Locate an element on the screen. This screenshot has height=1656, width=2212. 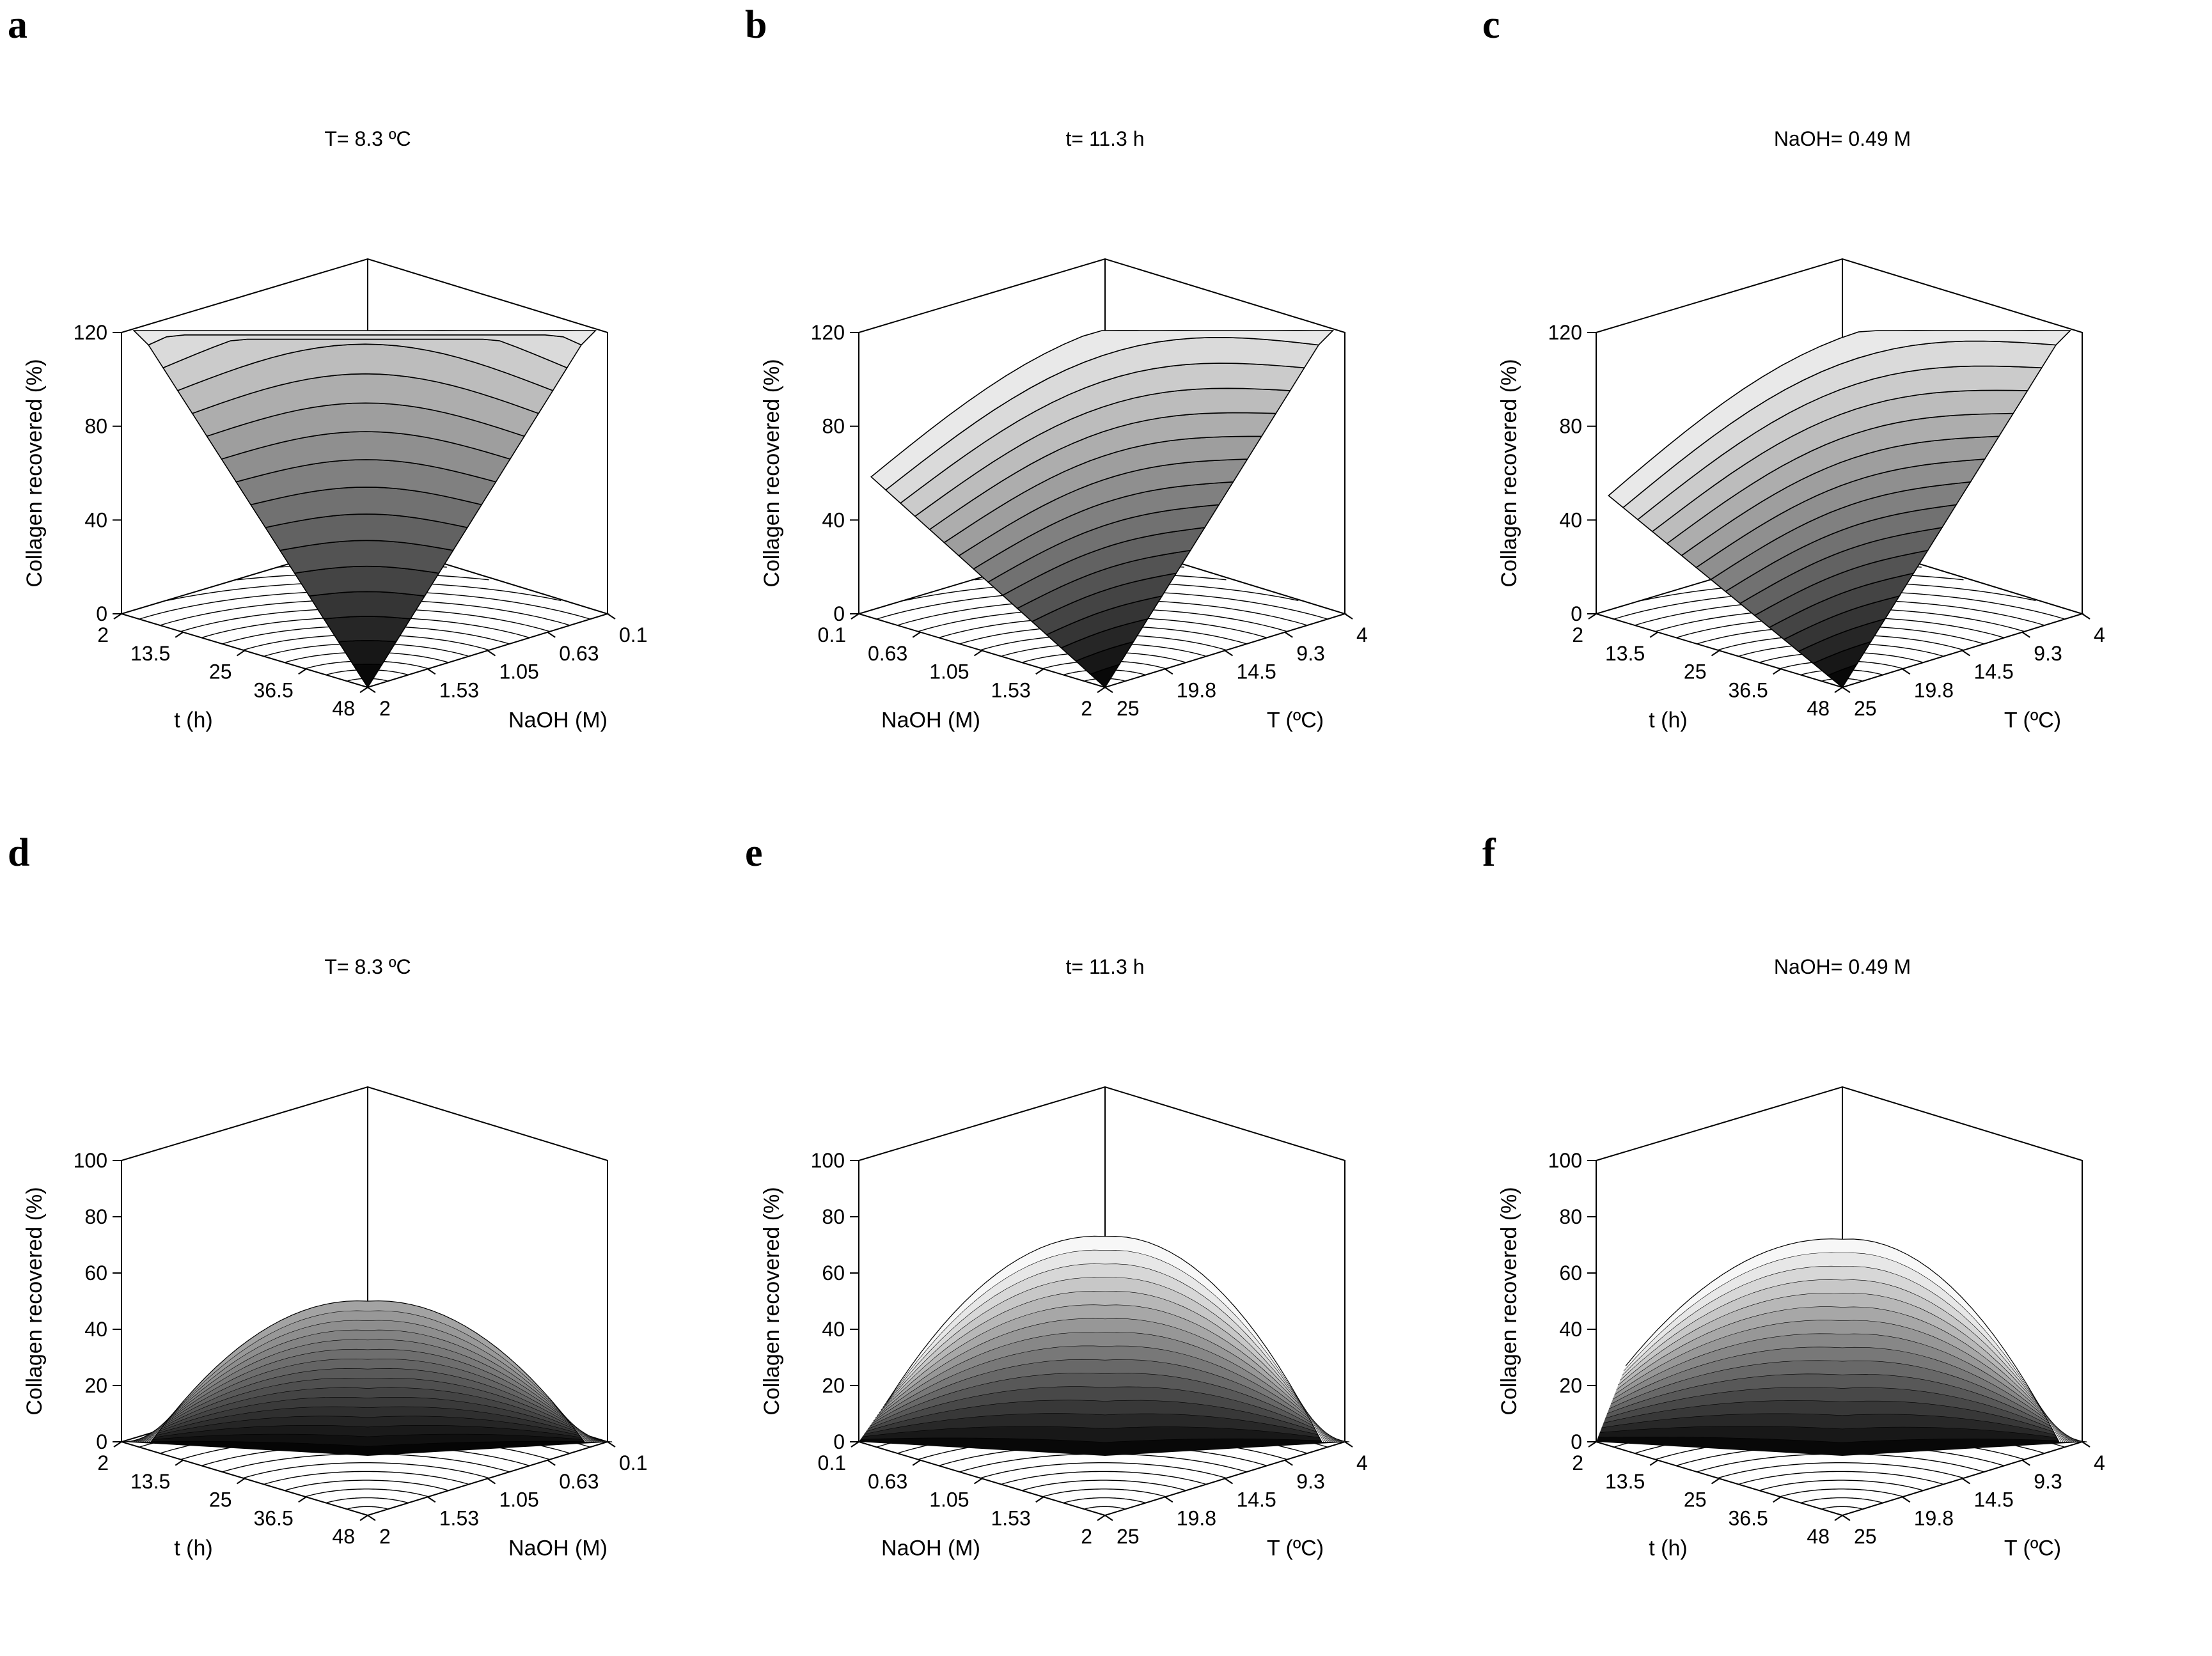
z-tick-label: 120 is located at coordinates (828, 332).